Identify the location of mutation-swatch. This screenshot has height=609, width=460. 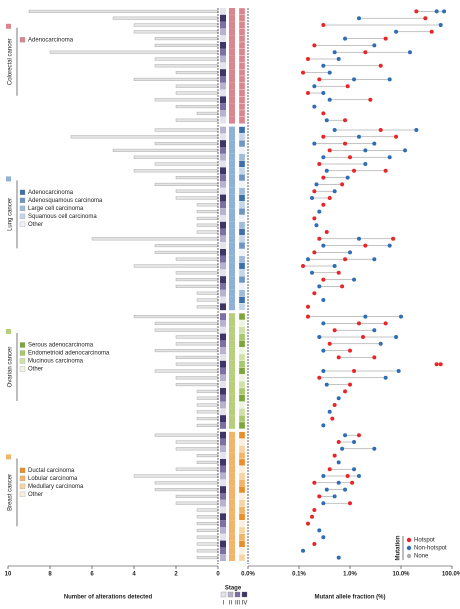
(409, 540).